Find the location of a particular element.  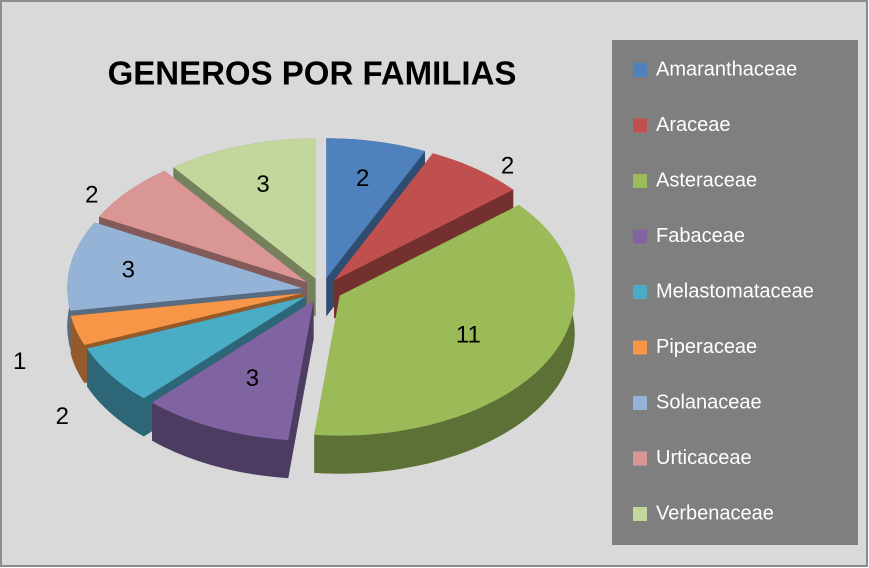

legend-label: Urticaceae is located at coordinates (704, 458).